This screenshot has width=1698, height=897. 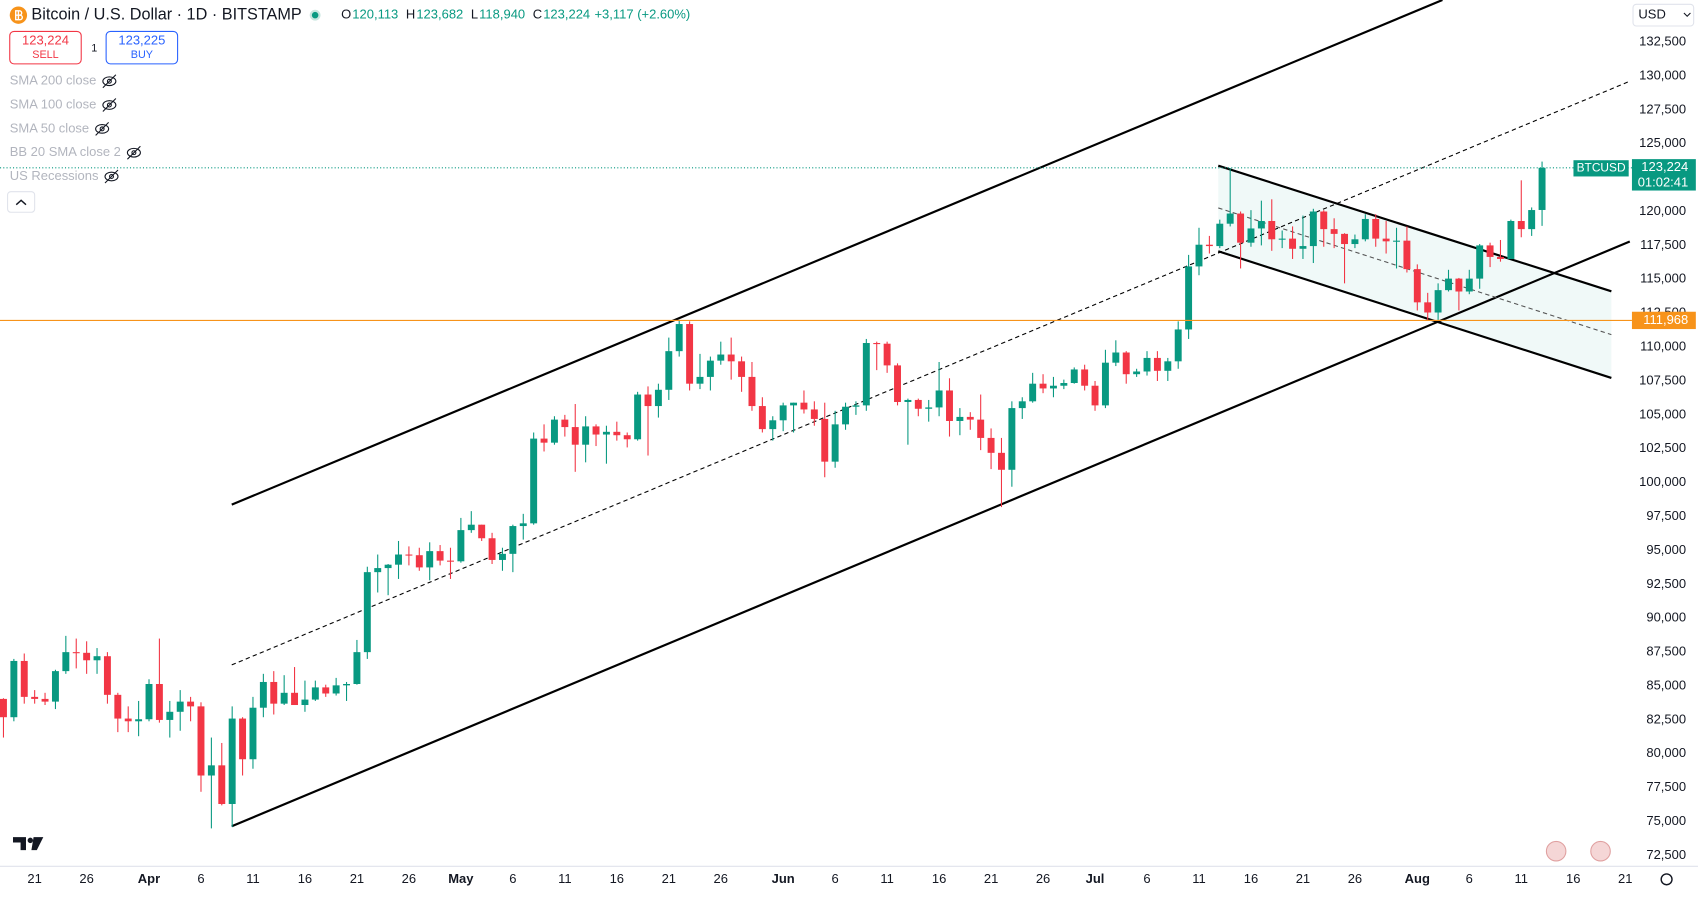 What do you see at coordinates (1687, 15) in the screenshot?
I see `currency-caret` at bounding box center [1687, 15].